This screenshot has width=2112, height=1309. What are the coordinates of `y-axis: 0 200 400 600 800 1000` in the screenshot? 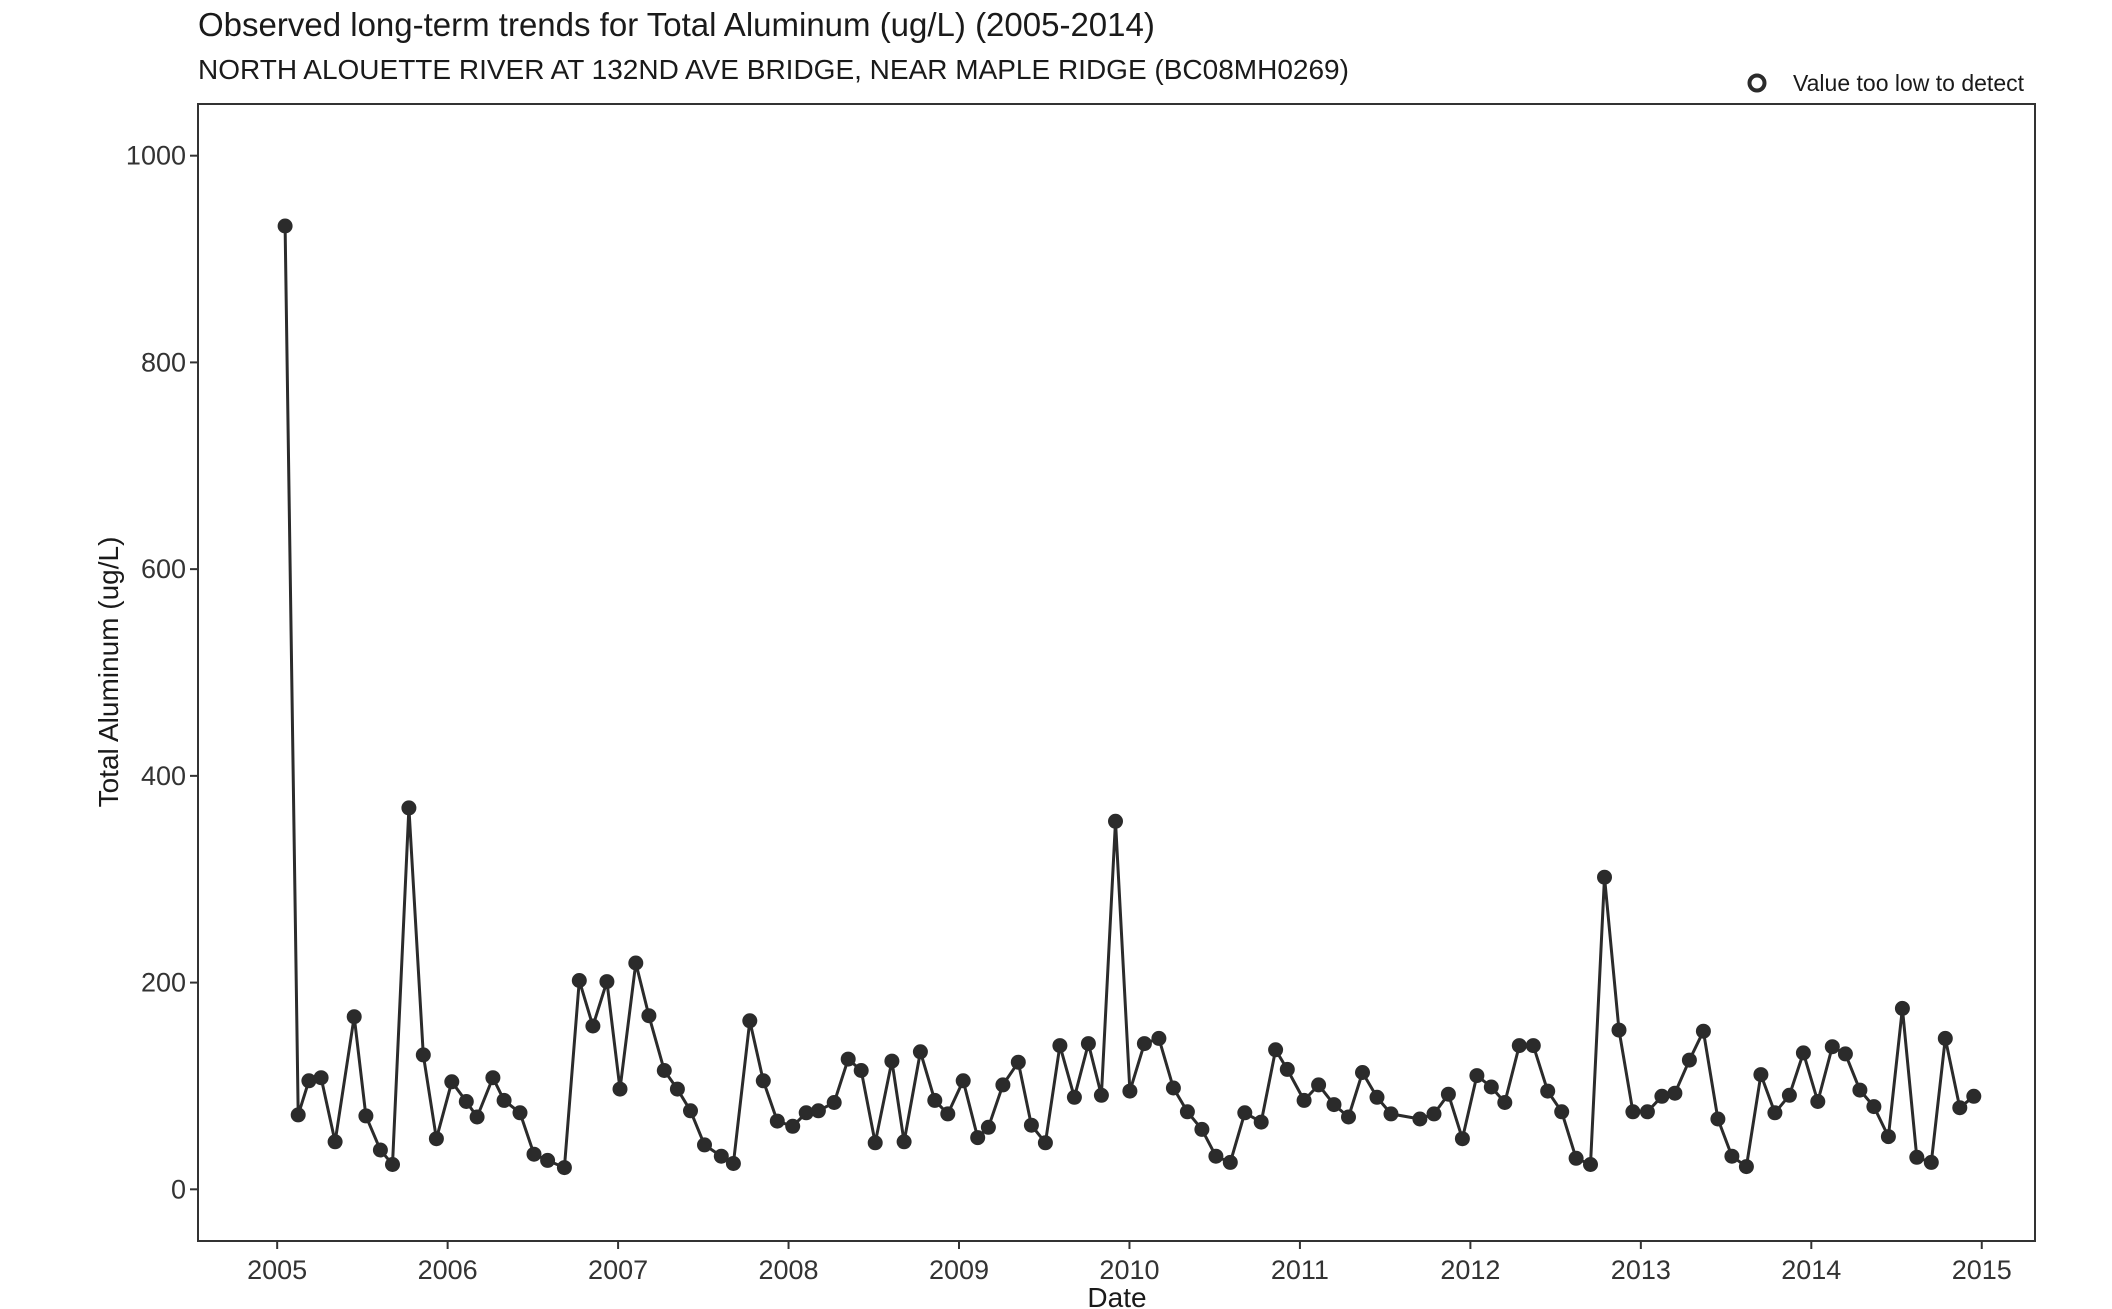 It's located at (162, 672).